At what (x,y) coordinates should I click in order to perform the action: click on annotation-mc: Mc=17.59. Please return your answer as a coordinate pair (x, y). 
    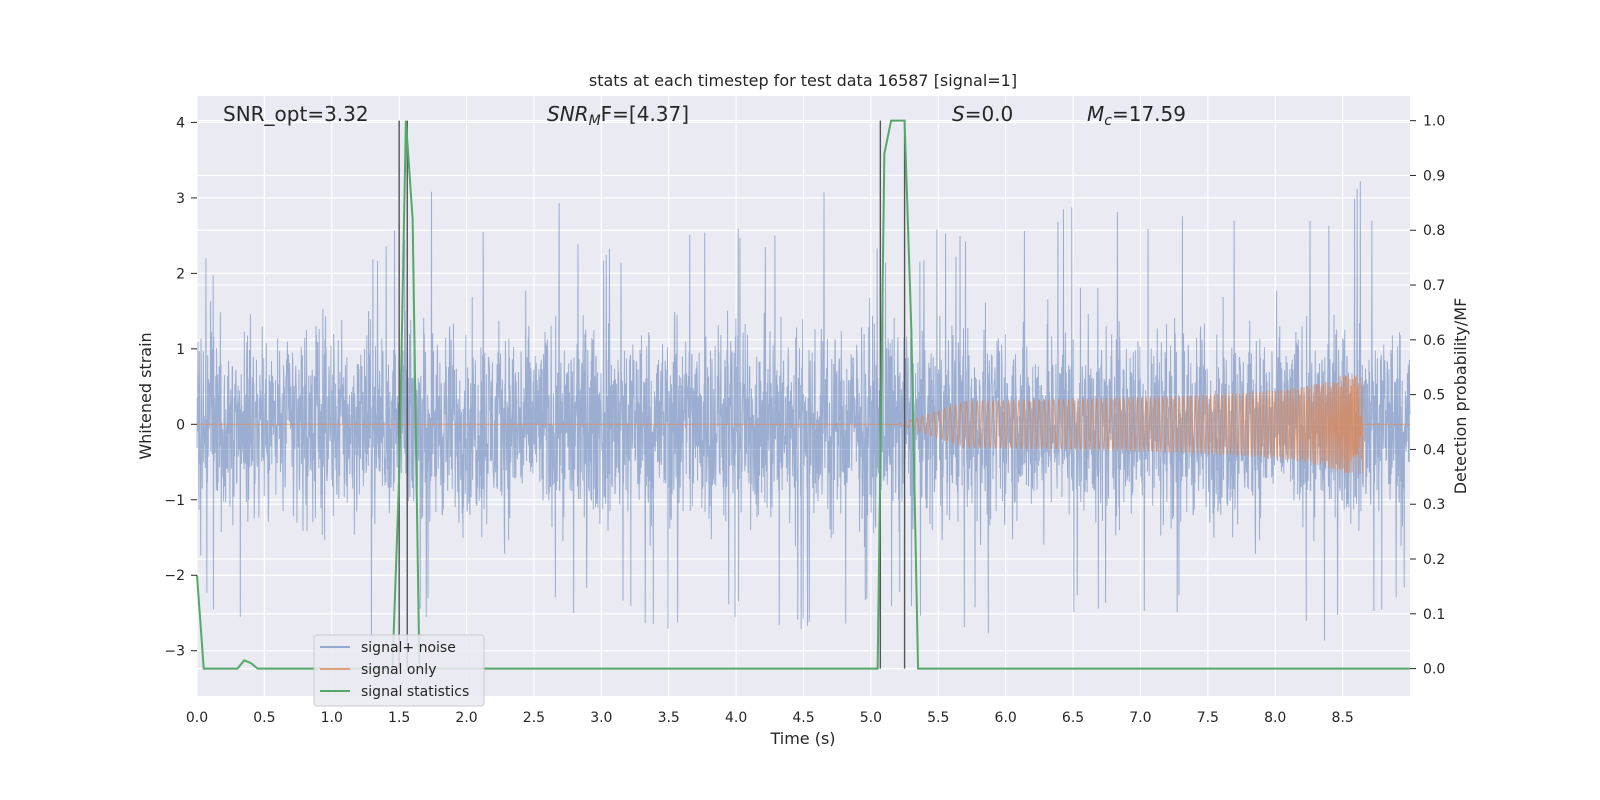
    Looking at the image, I should click on (1136, 115).